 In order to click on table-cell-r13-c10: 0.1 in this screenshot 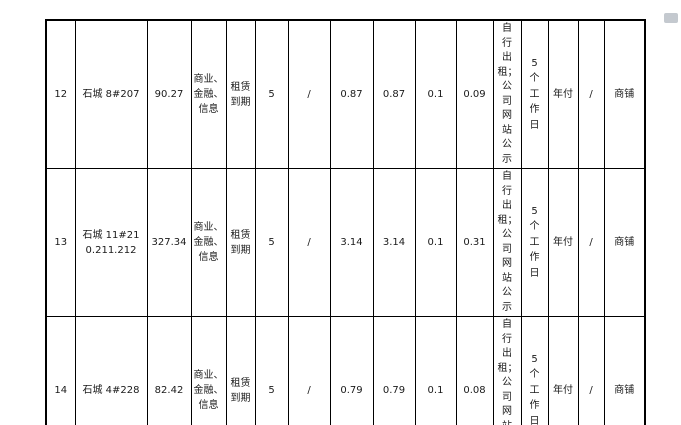, I will do `click(435, 242)`.